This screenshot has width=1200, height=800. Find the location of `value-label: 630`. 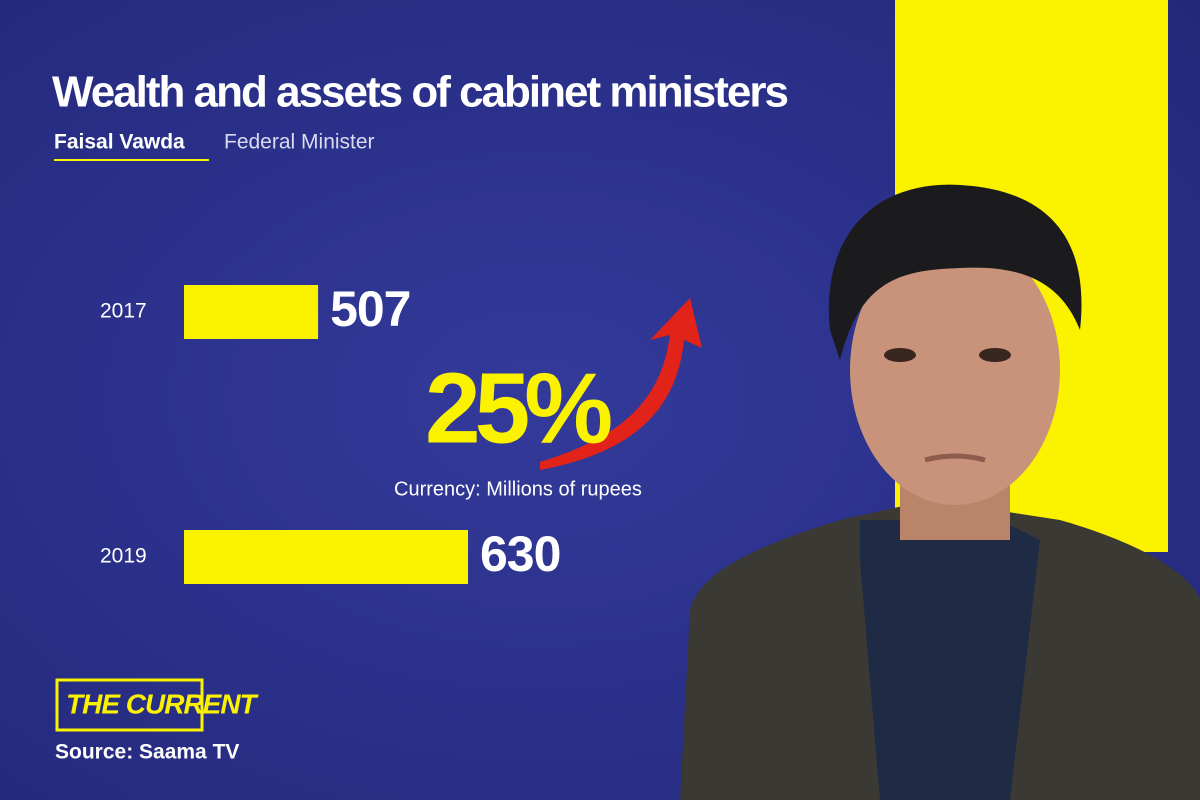

value-label: 630 is located at coordinates (520, 554).